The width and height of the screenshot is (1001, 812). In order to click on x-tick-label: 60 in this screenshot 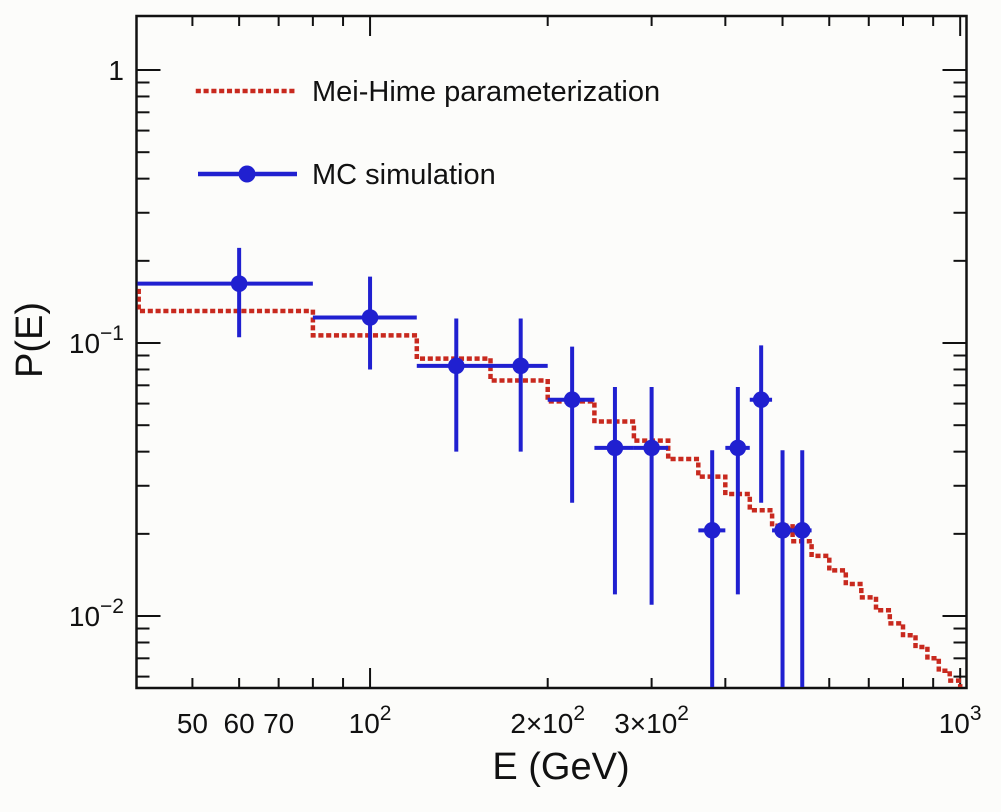, I will do `click(239, 723)`.